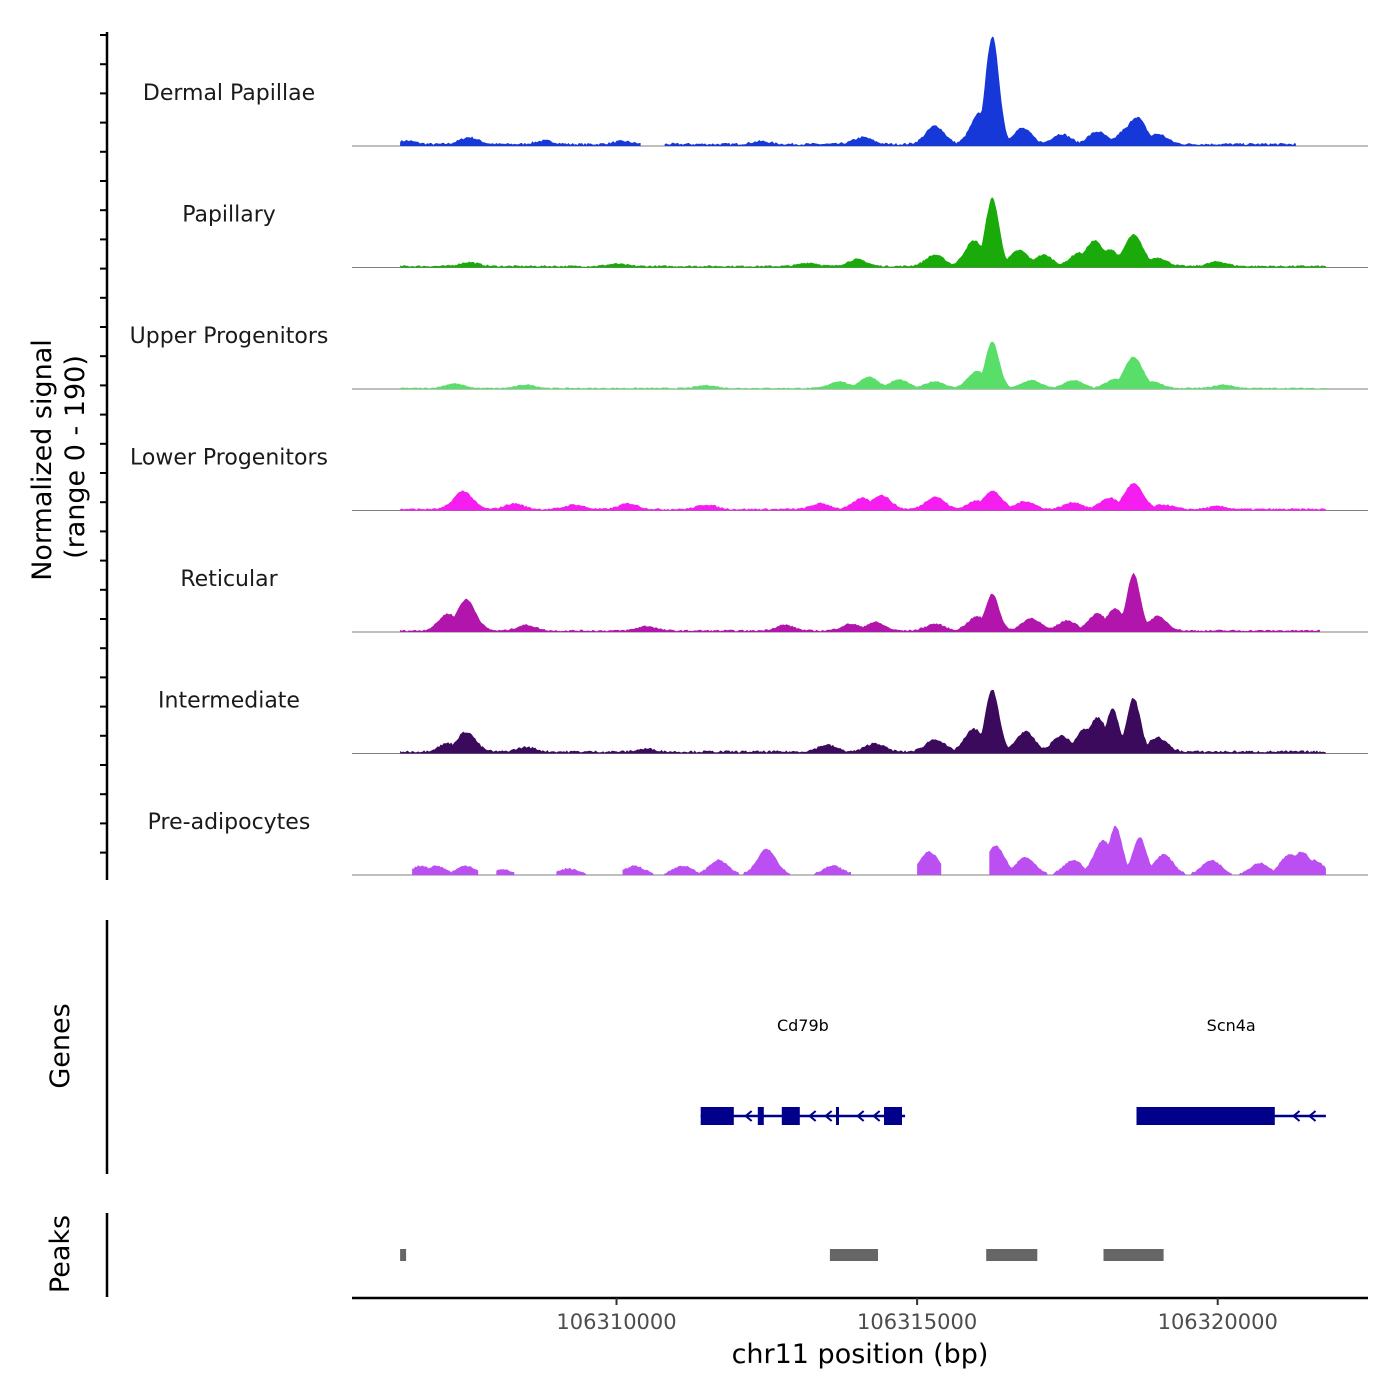  Describe the element at coordinates (103, 444) in the screenshot. I see `signal-y-axis-ticks` at that location.